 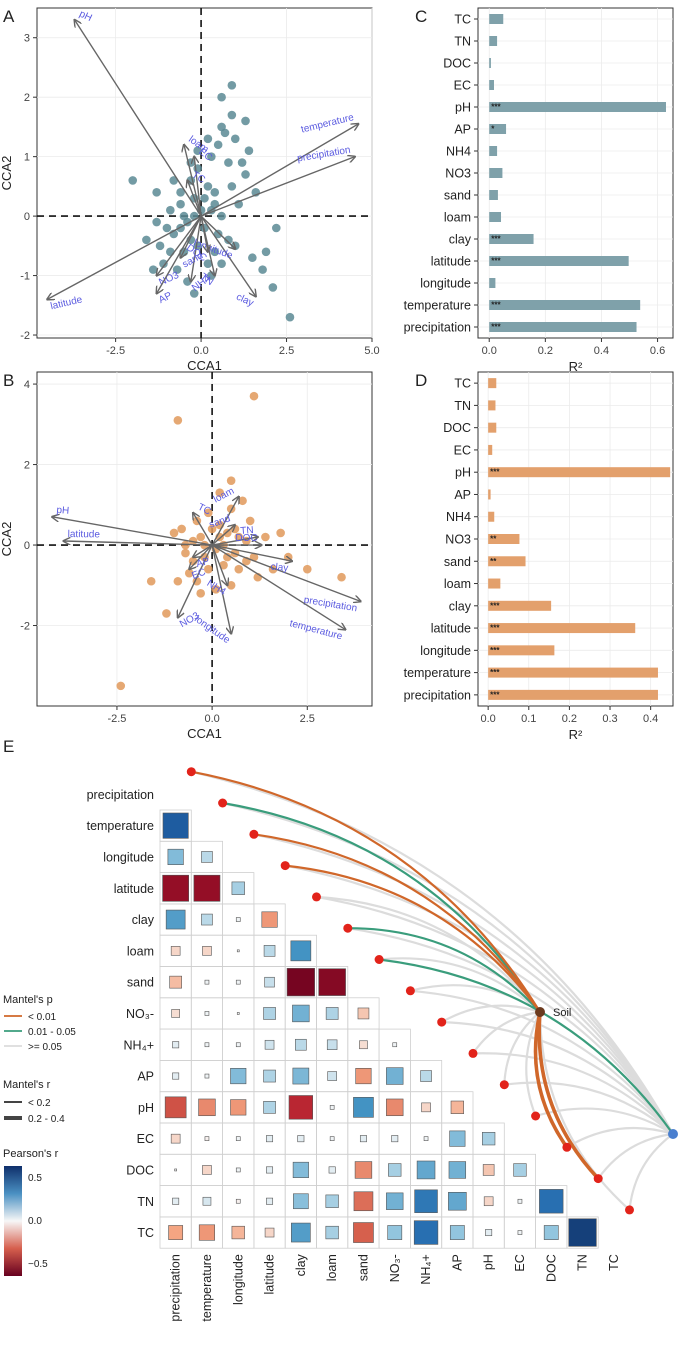 What do you see at coordinates (457, 428) in the screenshot?
I see `category-label: DOC` at bounding box center [457, 428].